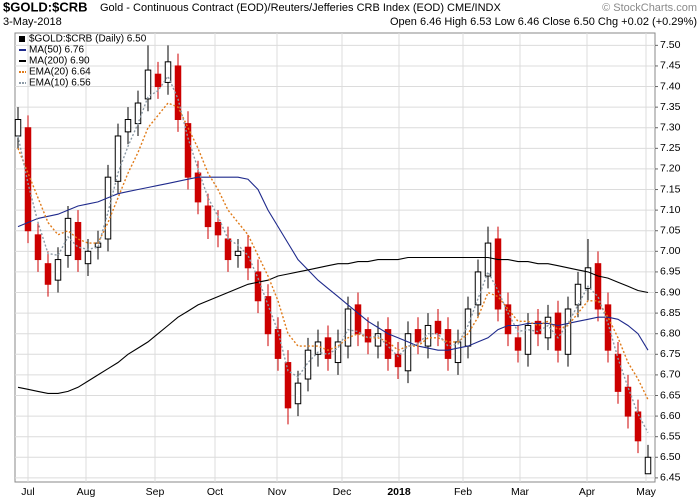 The width and height of the screenshot is (700, 500). Describe the element at coordinates (670, 375) in the screenshot. I see `y-tick-label: 6.70` at that location.